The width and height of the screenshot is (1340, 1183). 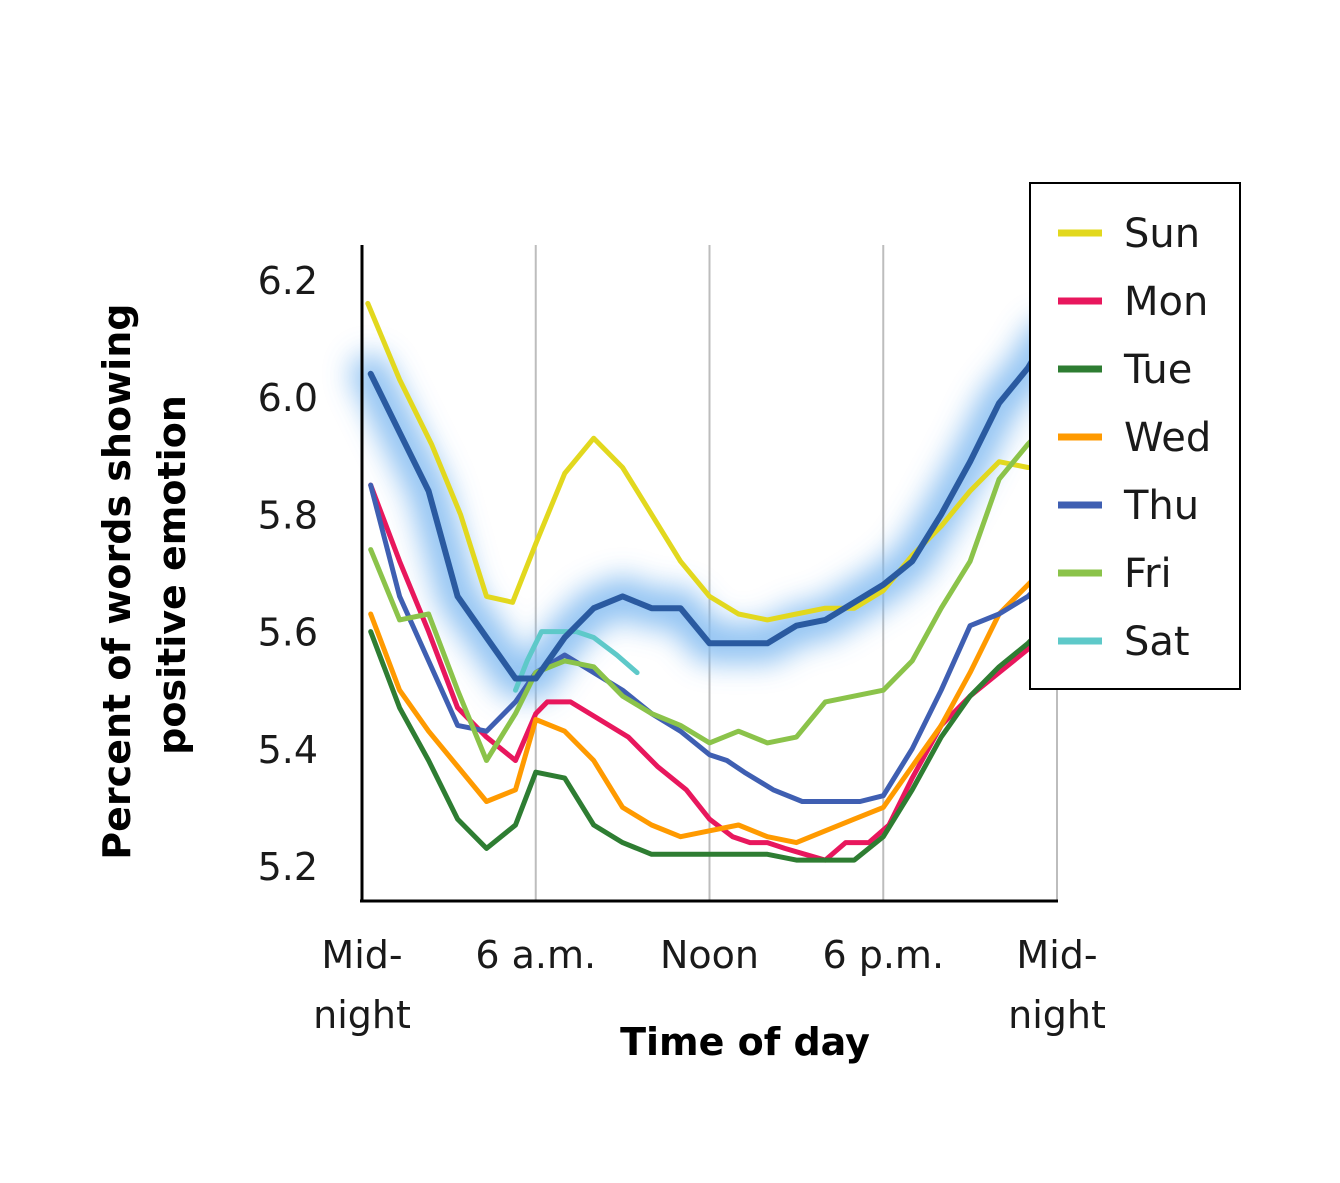 What do you see at coordinates (288, 750) in the screenshot?
I see `y-tick-label: 5.4` at bounding box center [288, 750].